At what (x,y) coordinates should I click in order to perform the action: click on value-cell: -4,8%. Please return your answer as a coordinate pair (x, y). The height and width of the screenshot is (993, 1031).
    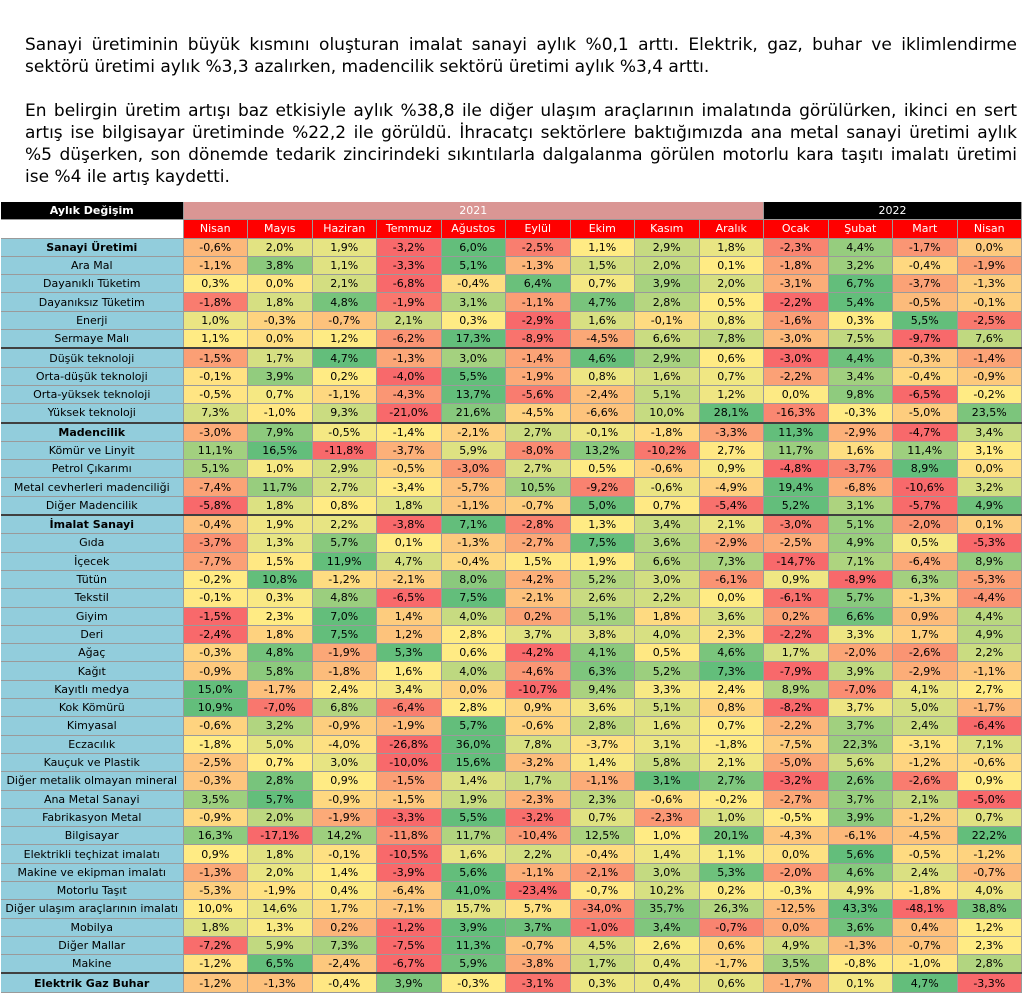
    Looking at the image, I should click on (796, 469).